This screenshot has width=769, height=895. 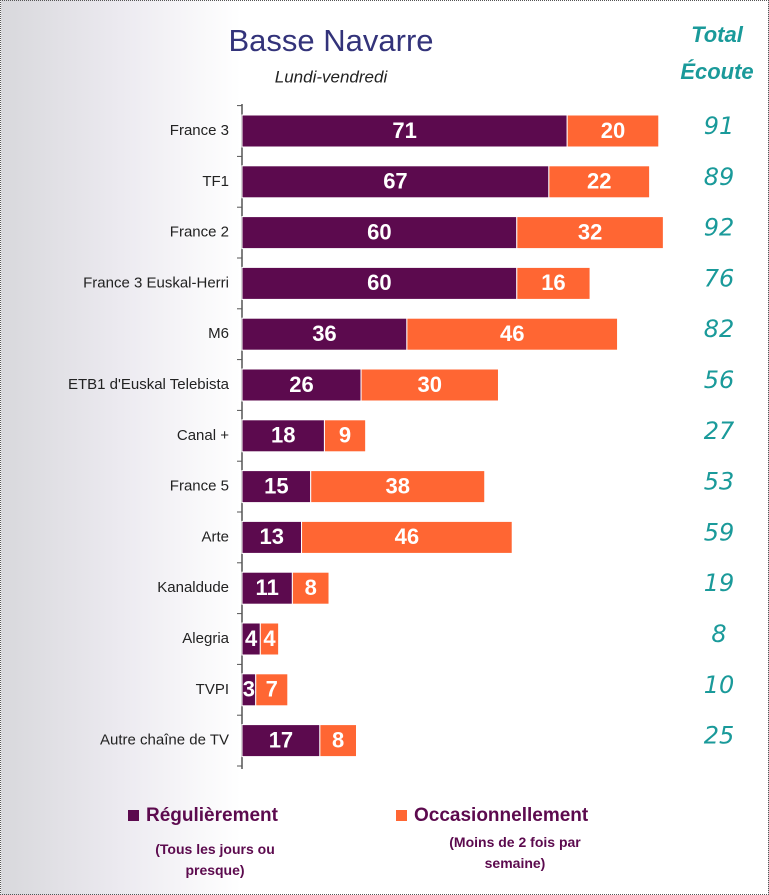 What do you see at coordinates (719, 583) in the screenshot?
I see `total-label: 19` at bounding box center [719, 583].